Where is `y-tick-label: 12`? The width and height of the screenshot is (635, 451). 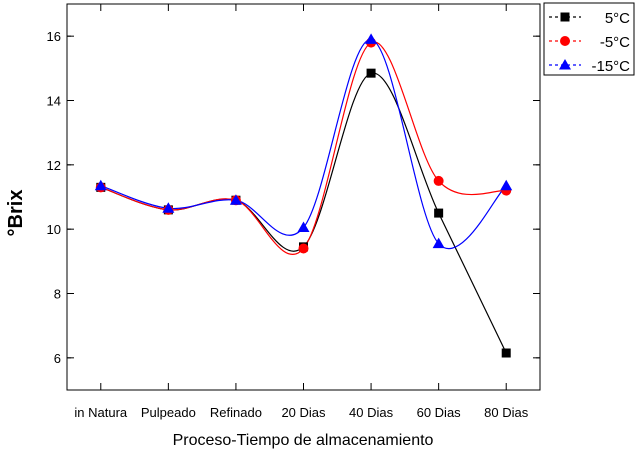 y-tick-label: 12 is located at coordinates (54, 165).